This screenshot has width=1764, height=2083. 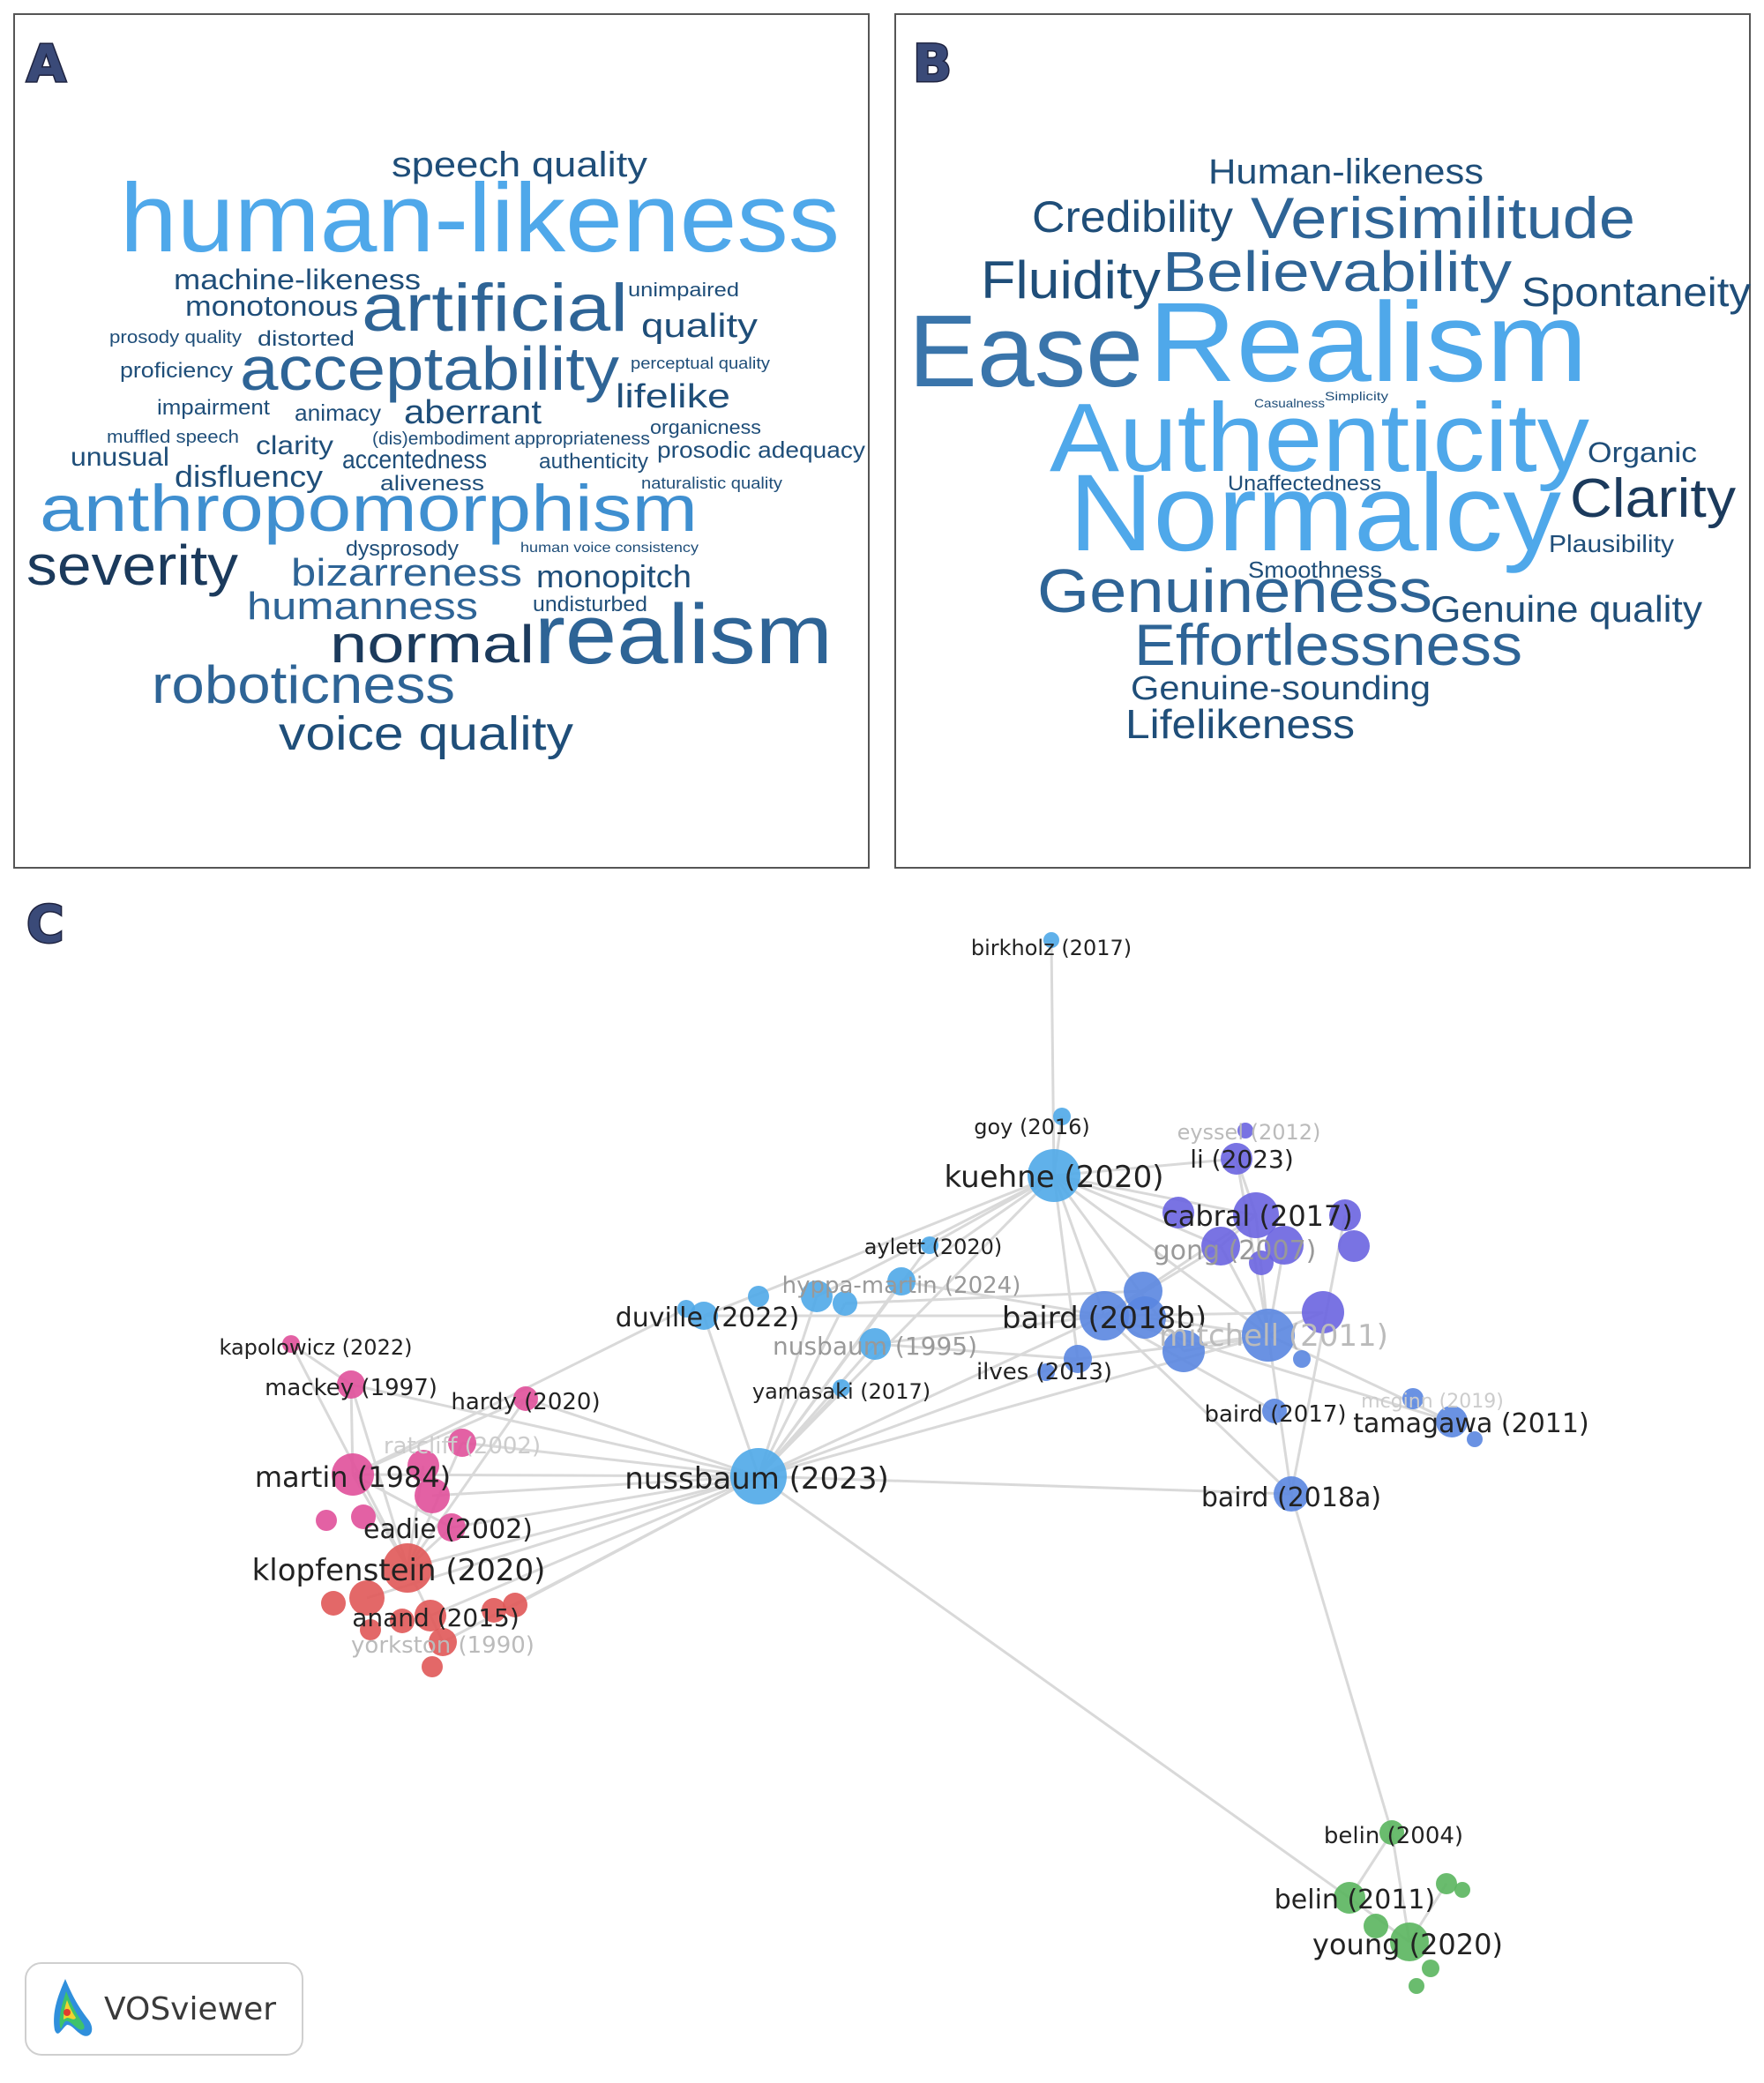 I want to click on edge-birkholz-kuehne, so click(x=1053, y=1057).